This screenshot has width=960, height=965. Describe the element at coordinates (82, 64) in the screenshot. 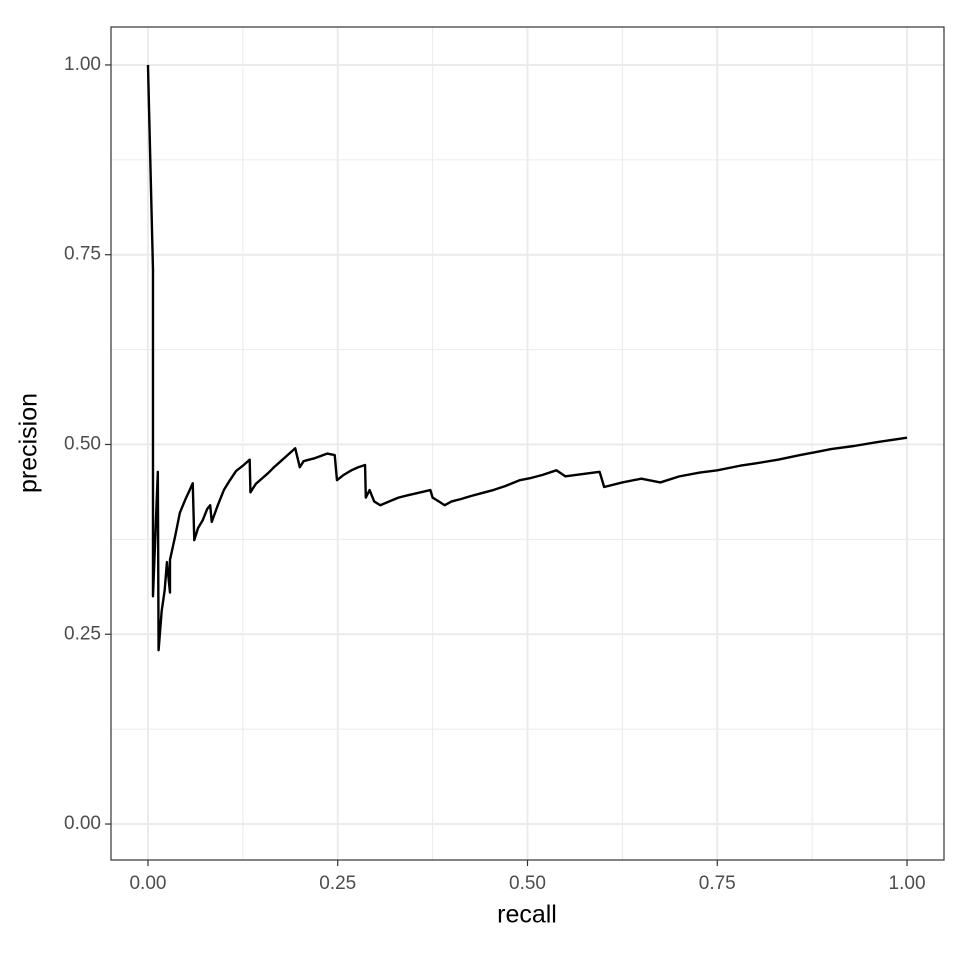

I see `y-tick-label: 1.00` at that location.